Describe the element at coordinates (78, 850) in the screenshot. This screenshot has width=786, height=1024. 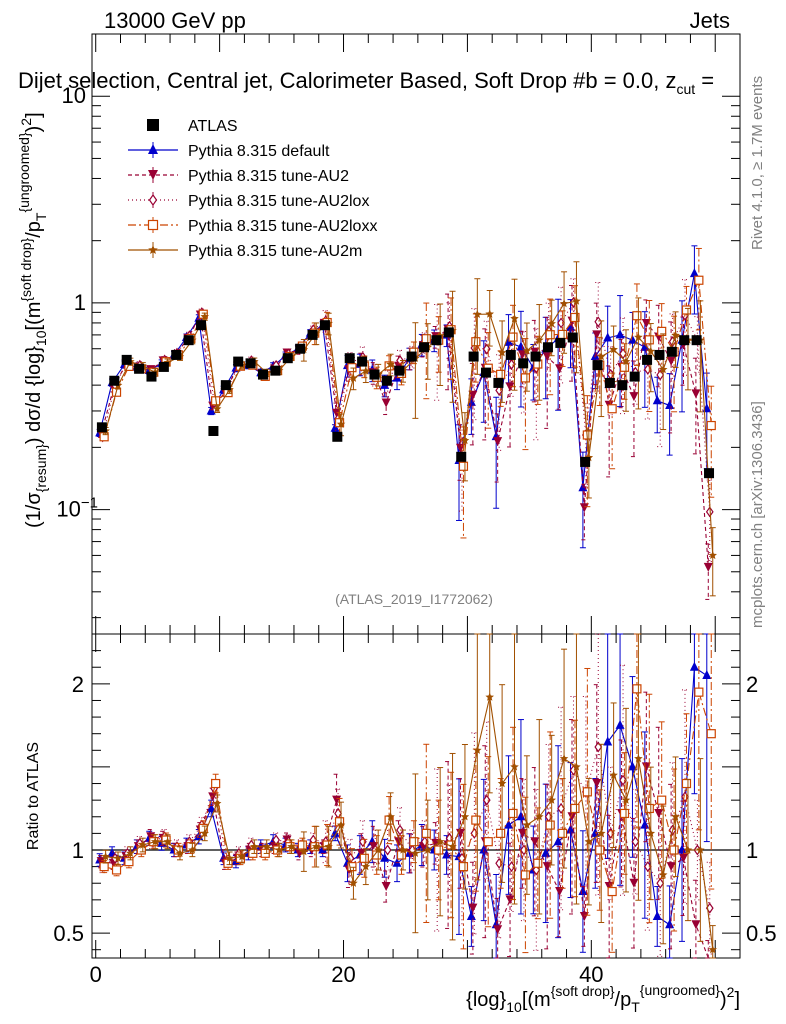
I see `y-tick-label-ratio: 1` at that location.